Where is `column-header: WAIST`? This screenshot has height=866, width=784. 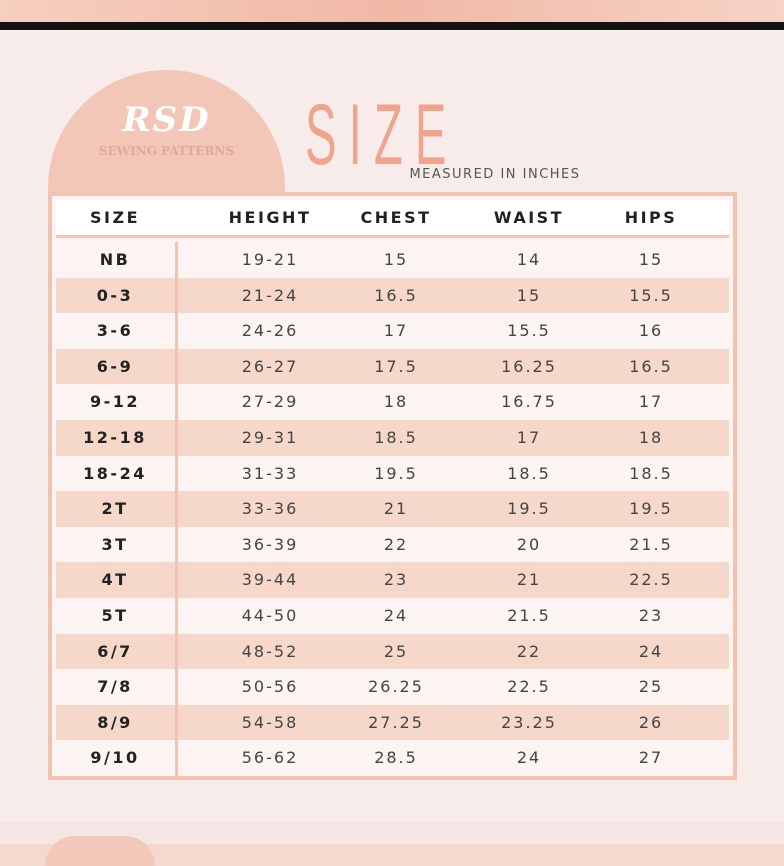 column-header: WAIST is located at coordinates (529, 217).